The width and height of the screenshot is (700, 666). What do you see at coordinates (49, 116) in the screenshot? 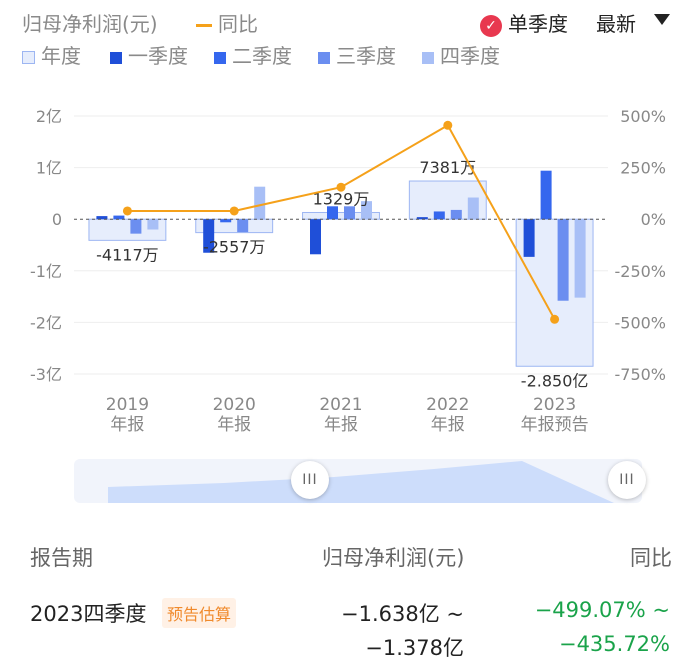
I see `left-tick-label: 2亿` at bounding box center [49, 116].